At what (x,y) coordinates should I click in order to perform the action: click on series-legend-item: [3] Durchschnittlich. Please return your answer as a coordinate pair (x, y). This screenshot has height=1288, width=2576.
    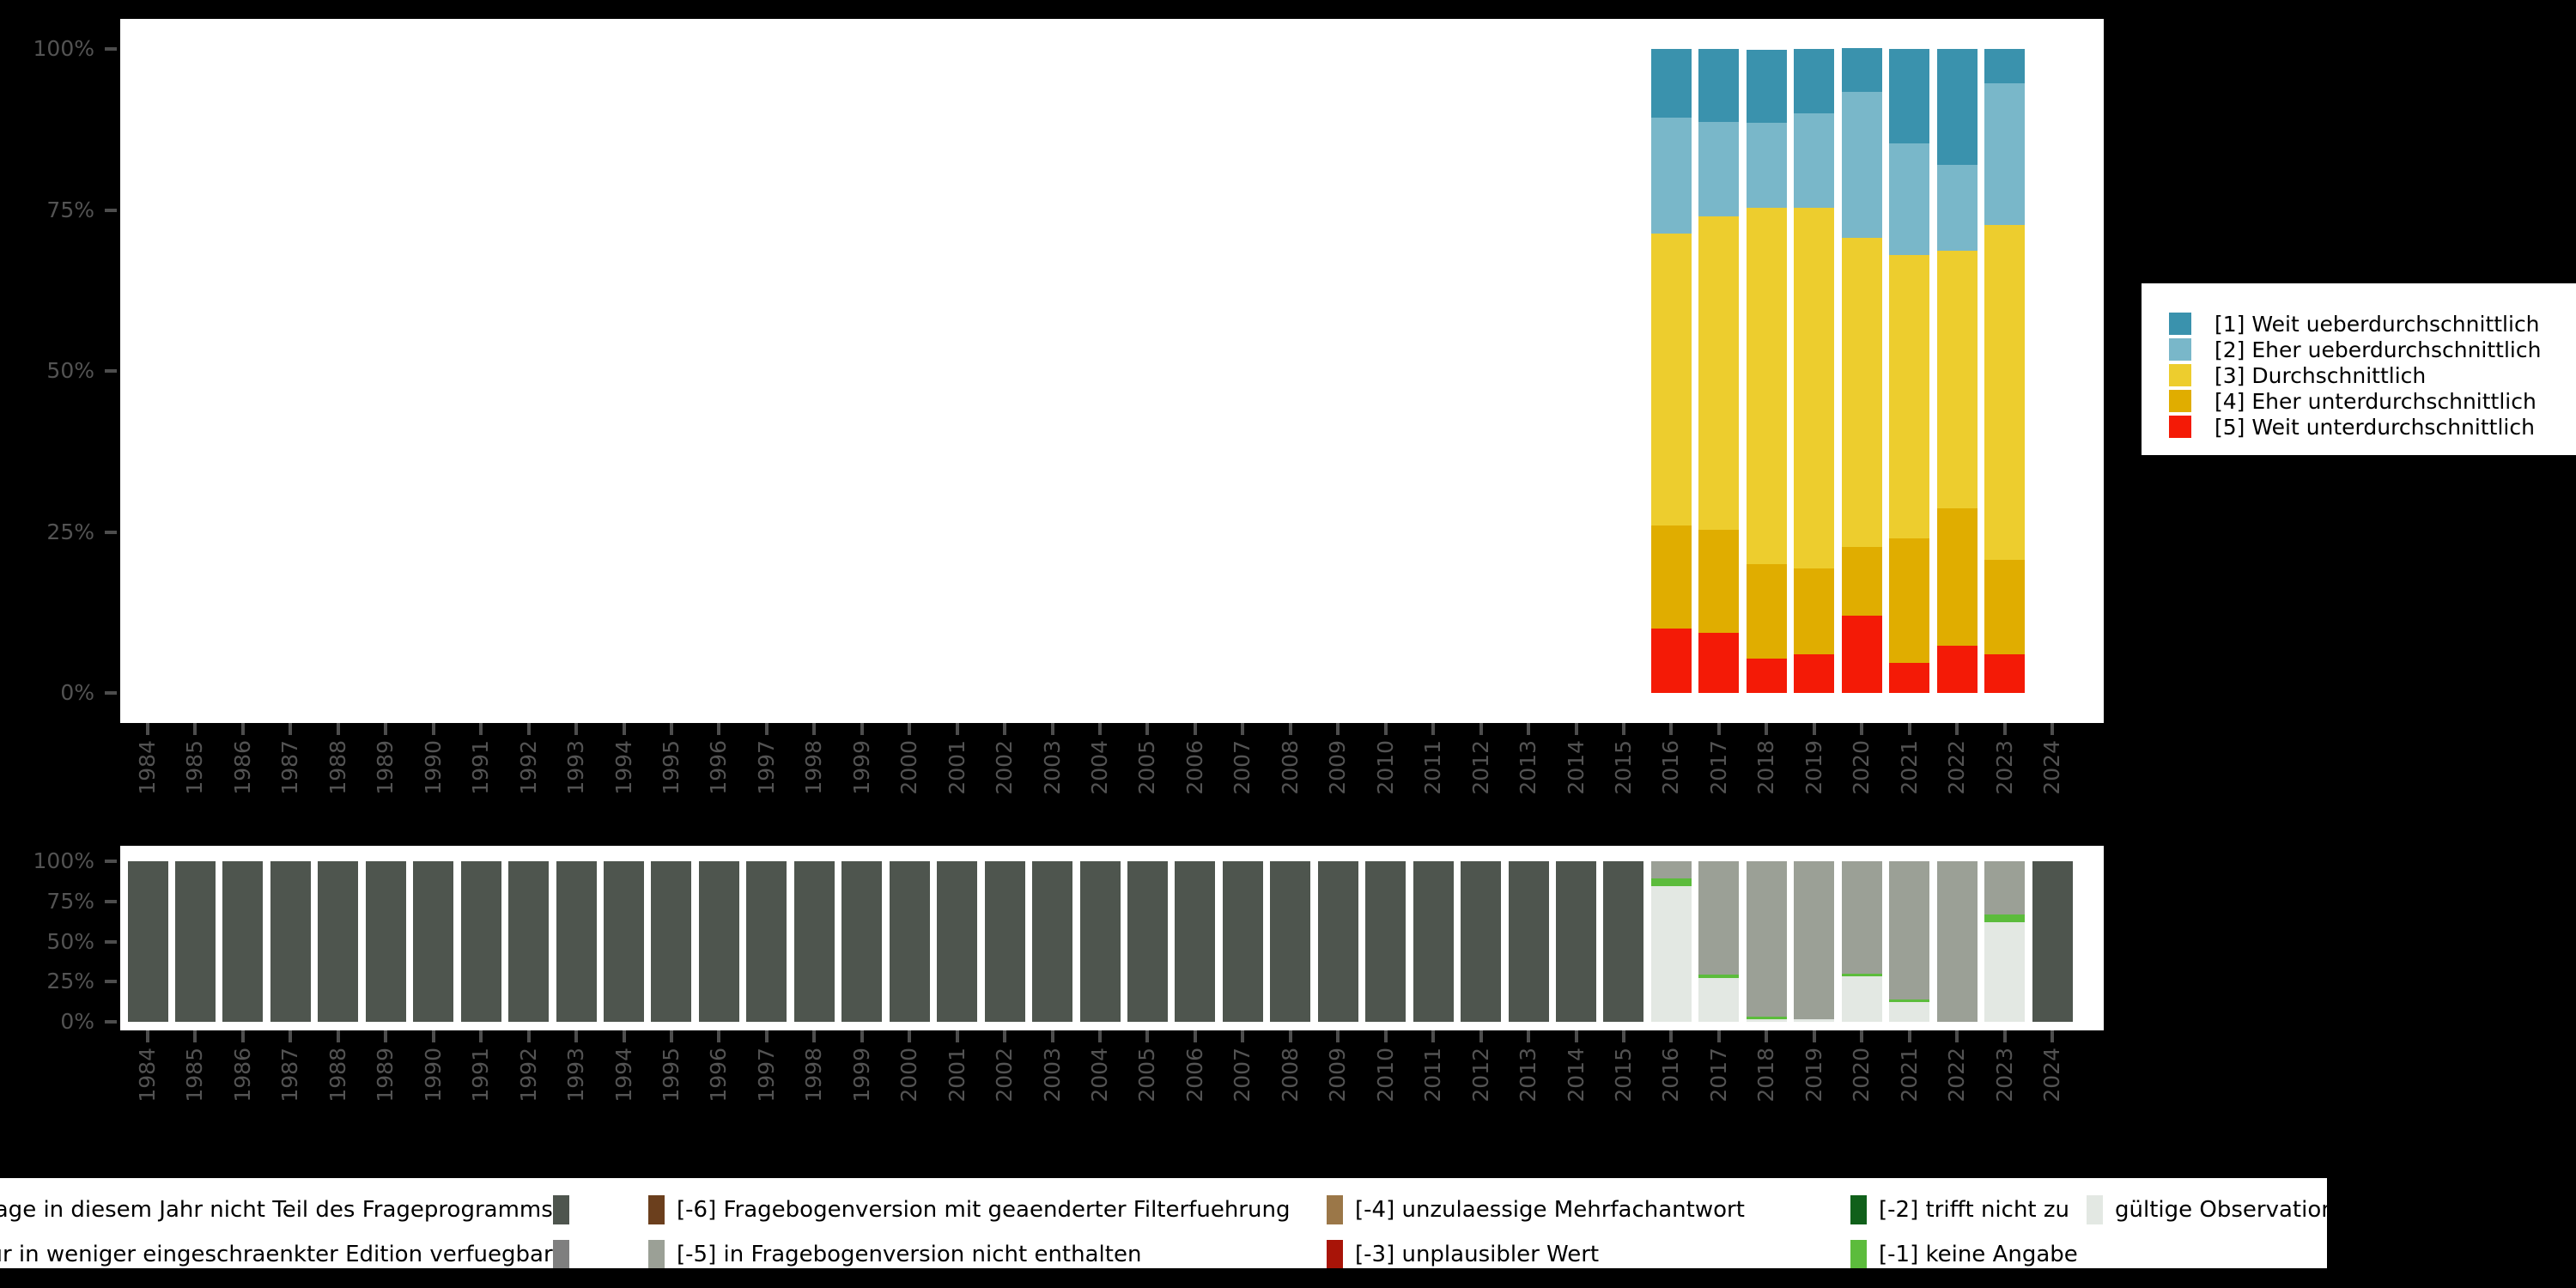
    Looking at the image, I should click on (2297, 375).